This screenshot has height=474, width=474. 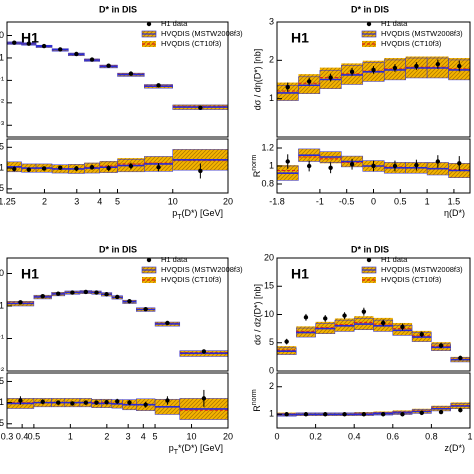 I want to click on y-axis-label-part: R, so click(x=257, y=408).